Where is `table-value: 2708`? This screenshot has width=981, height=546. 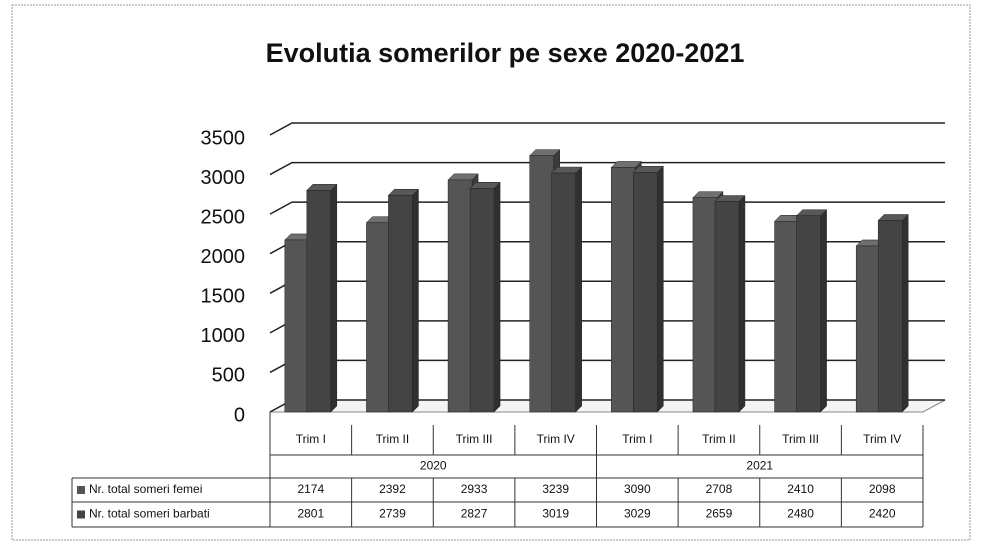
table-value: 2708 is located at coordinates (719, 489).